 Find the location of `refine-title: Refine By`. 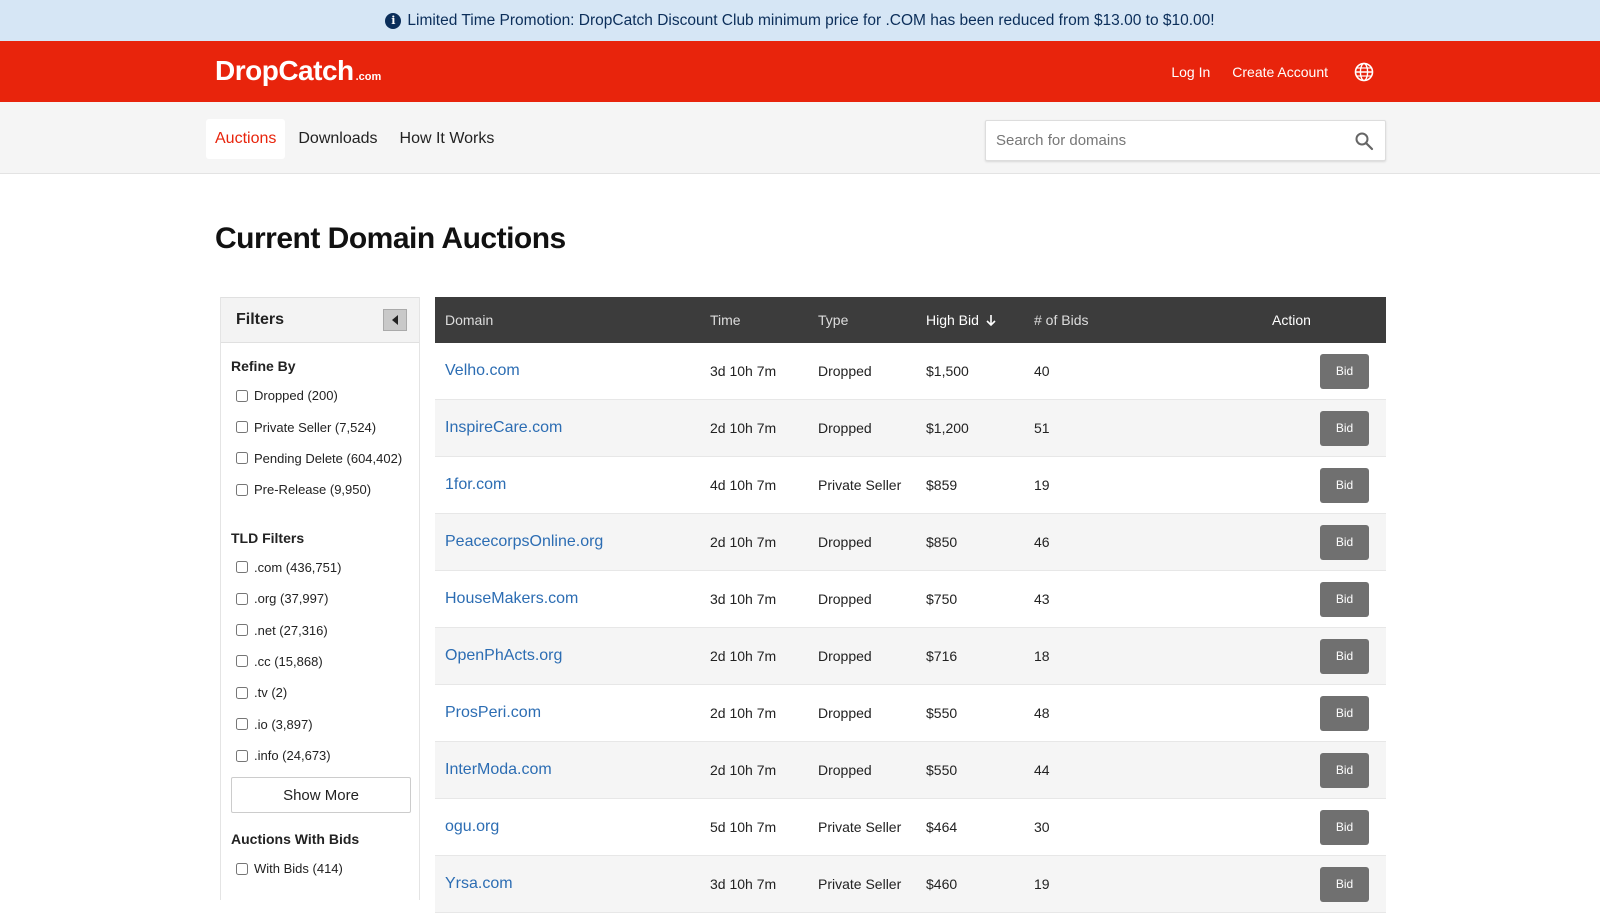

refine-title: Refine By is located at coordinates (263, 366).